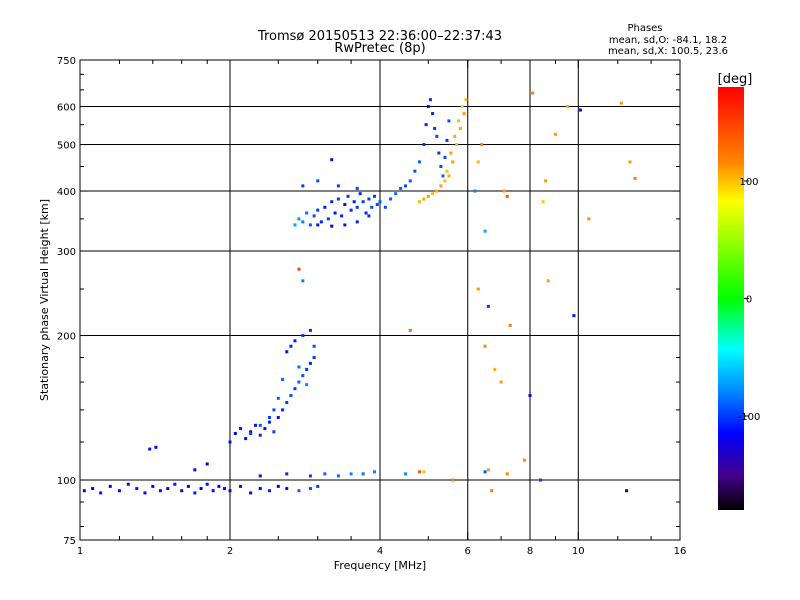 Image resolution: width=800 pixels, height=600 pixels. Describe the element at coordinates (66, 192) in the screenshot. I see `y-tick-label: 400` at that location.